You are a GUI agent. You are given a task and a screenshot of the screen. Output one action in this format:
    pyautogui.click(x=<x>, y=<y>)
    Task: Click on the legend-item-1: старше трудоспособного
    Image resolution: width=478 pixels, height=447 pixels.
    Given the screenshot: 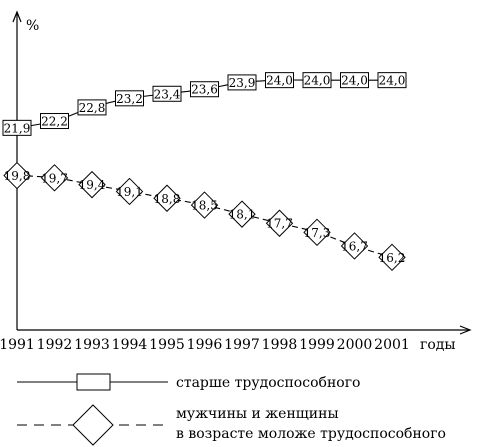 What is the action you would take?
    pyautogui.click(x=188, y=382)
    